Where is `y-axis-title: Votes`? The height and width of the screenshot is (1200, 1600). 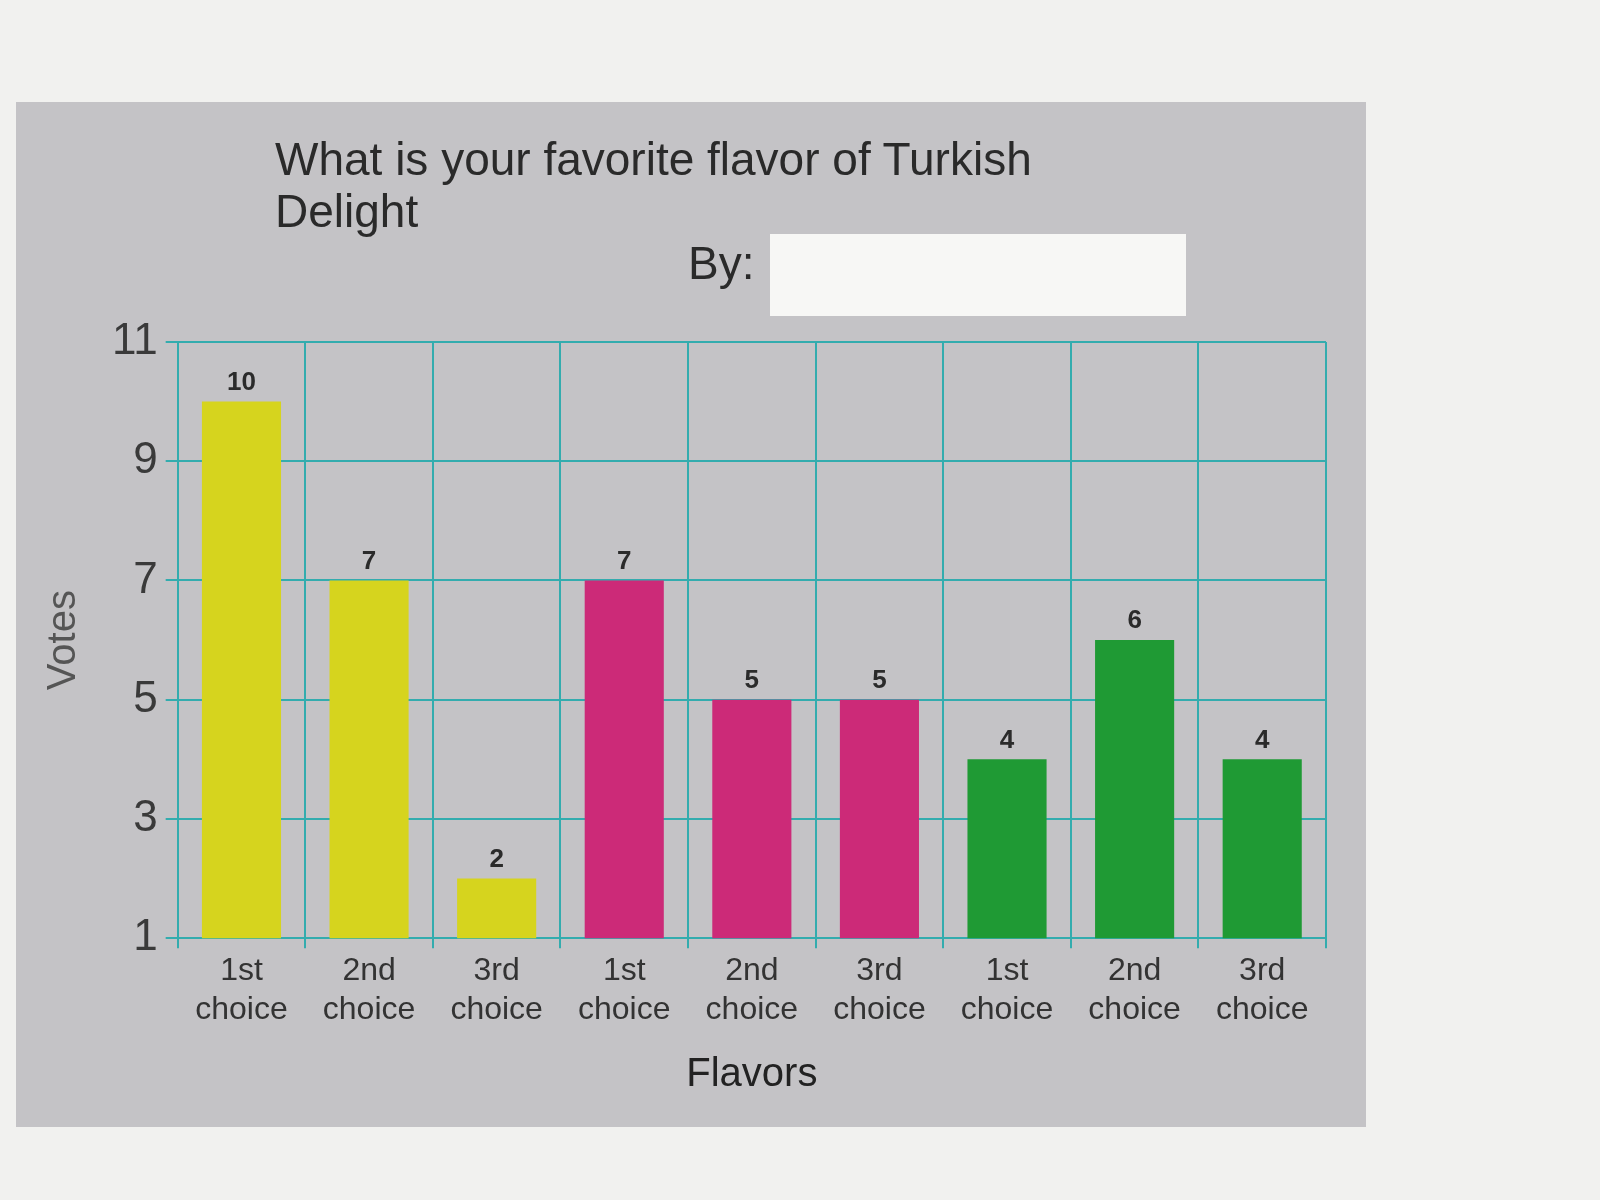 y-axis-title: Votes is located at coordinates (61, 640).